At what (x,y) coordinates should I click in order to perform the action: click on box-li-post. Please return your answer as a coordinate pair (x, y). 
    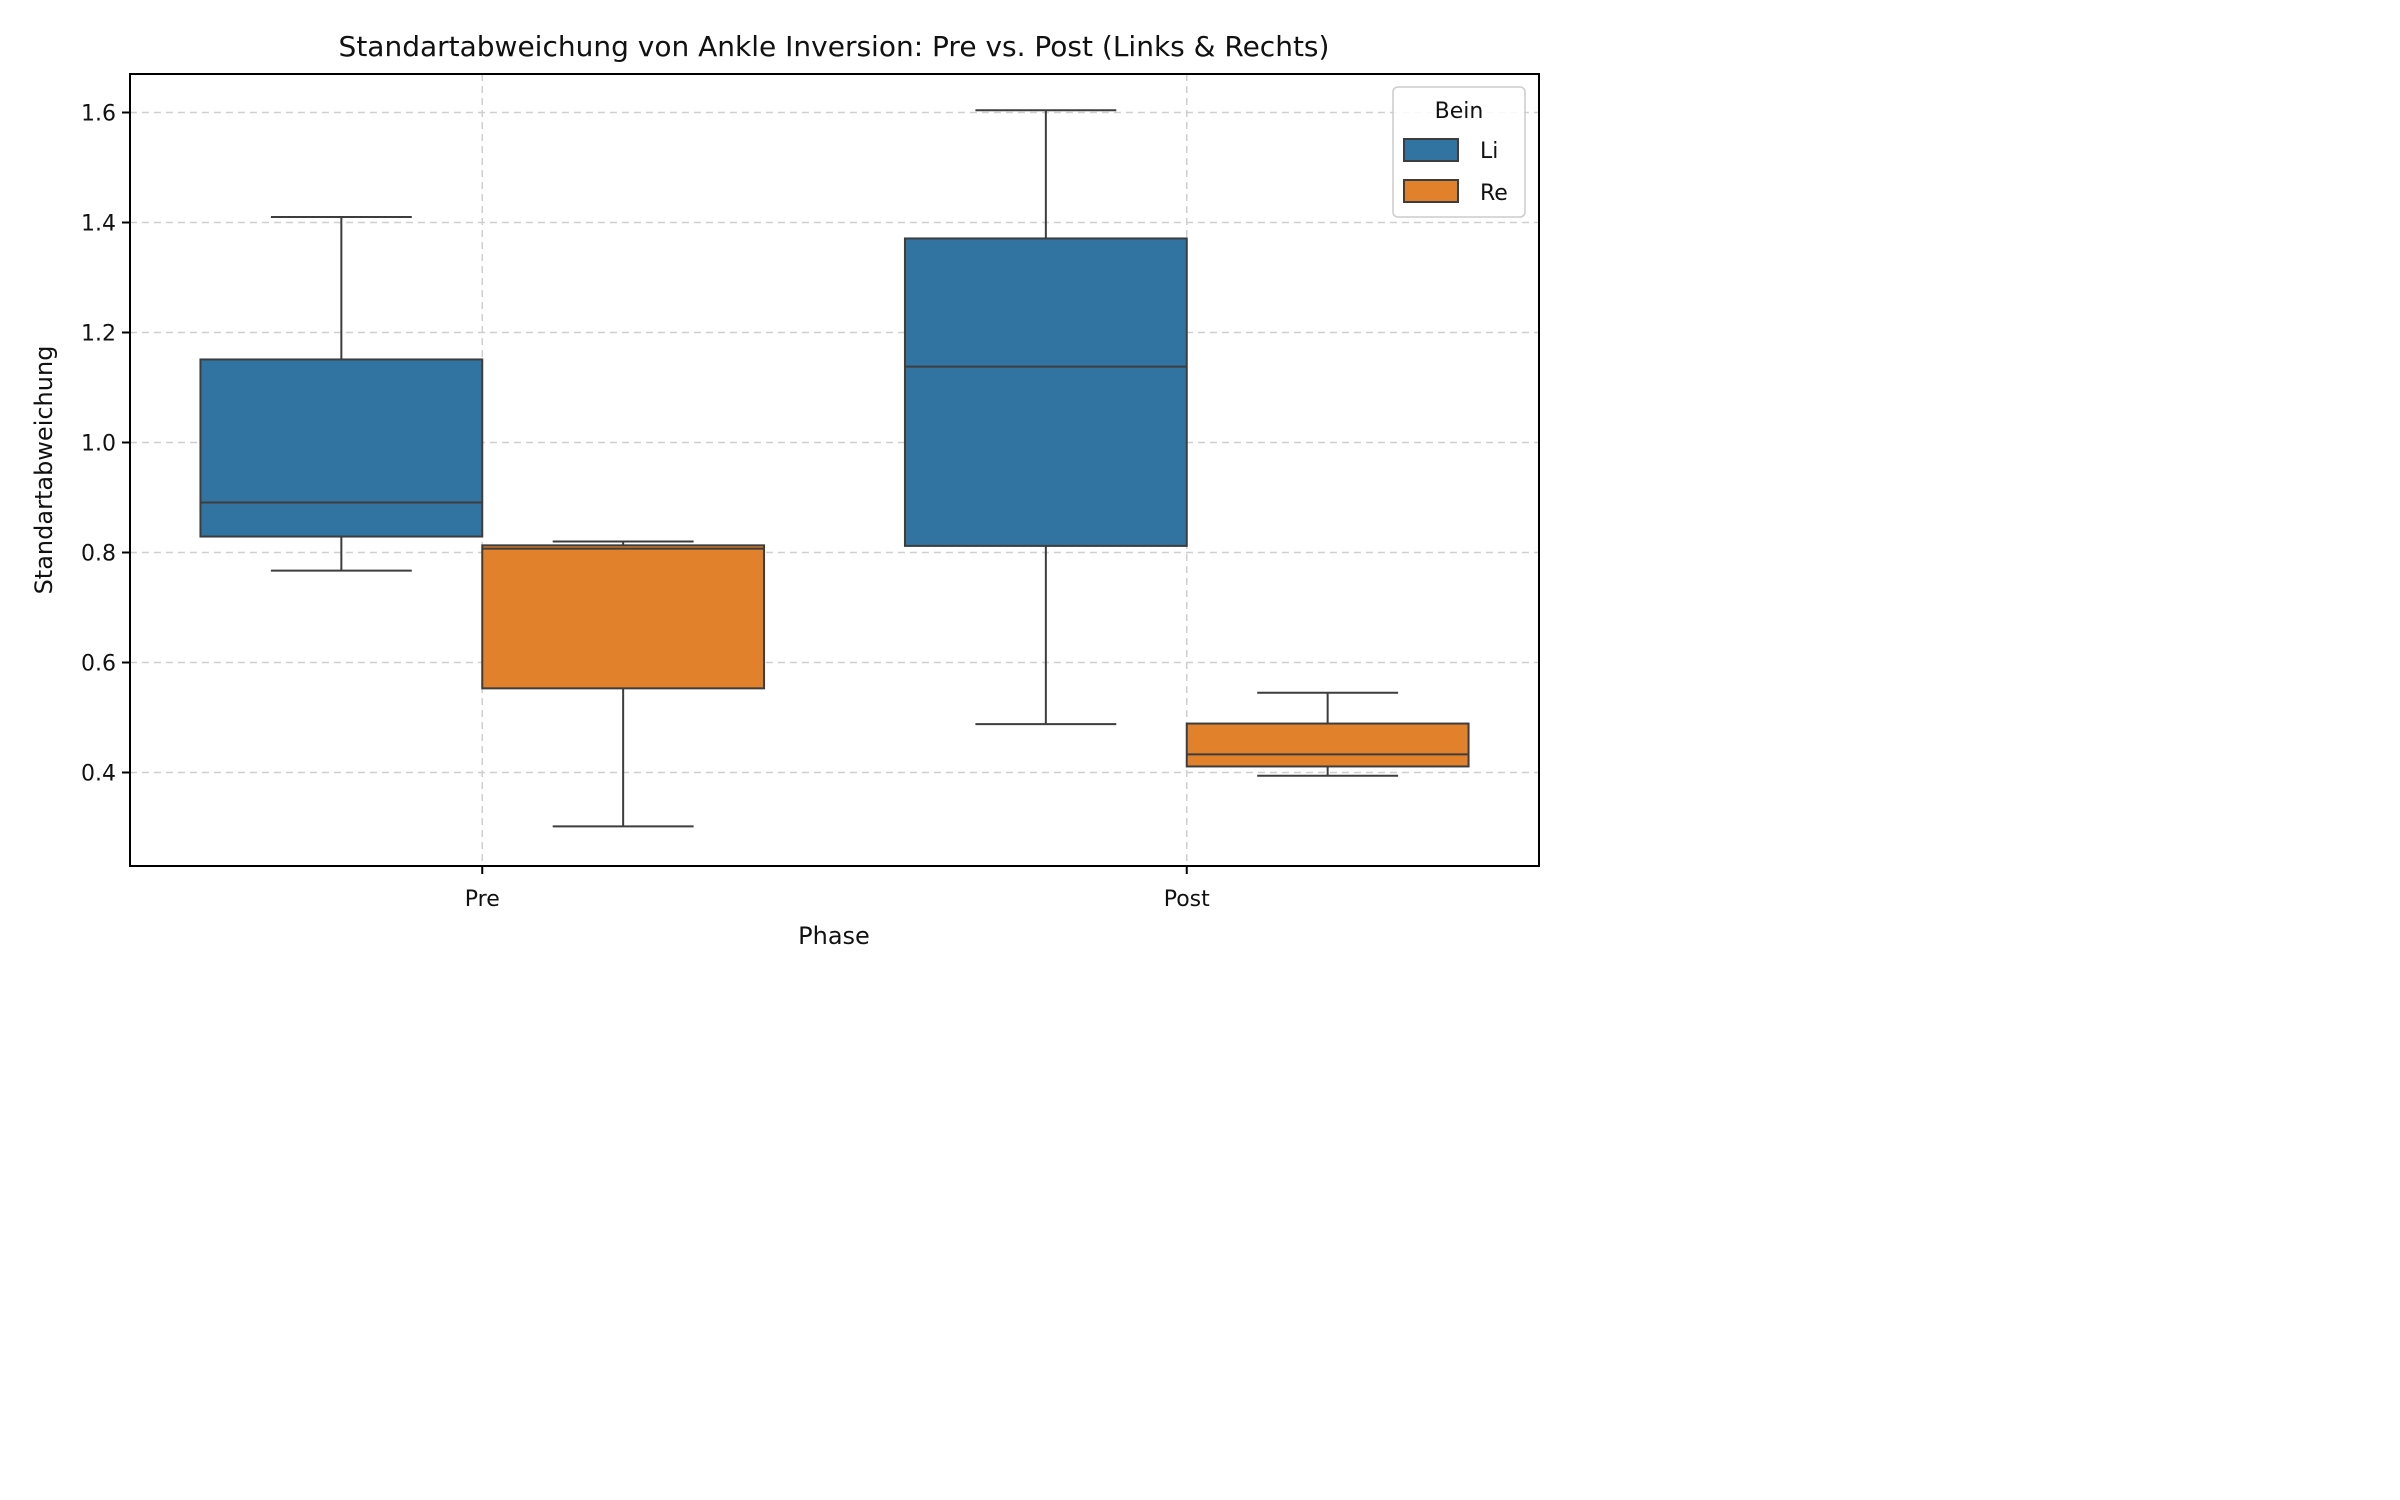
    Looking at the image, I should click on (1045, 417).